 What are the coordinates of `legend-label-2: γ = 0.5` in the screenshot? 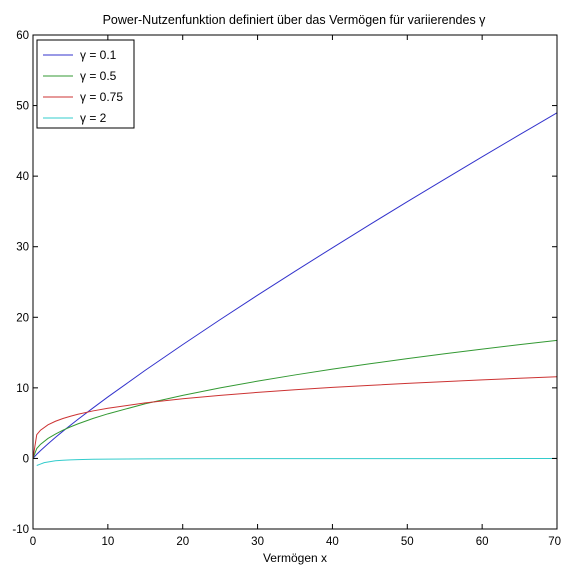 It's located at (98, 76).